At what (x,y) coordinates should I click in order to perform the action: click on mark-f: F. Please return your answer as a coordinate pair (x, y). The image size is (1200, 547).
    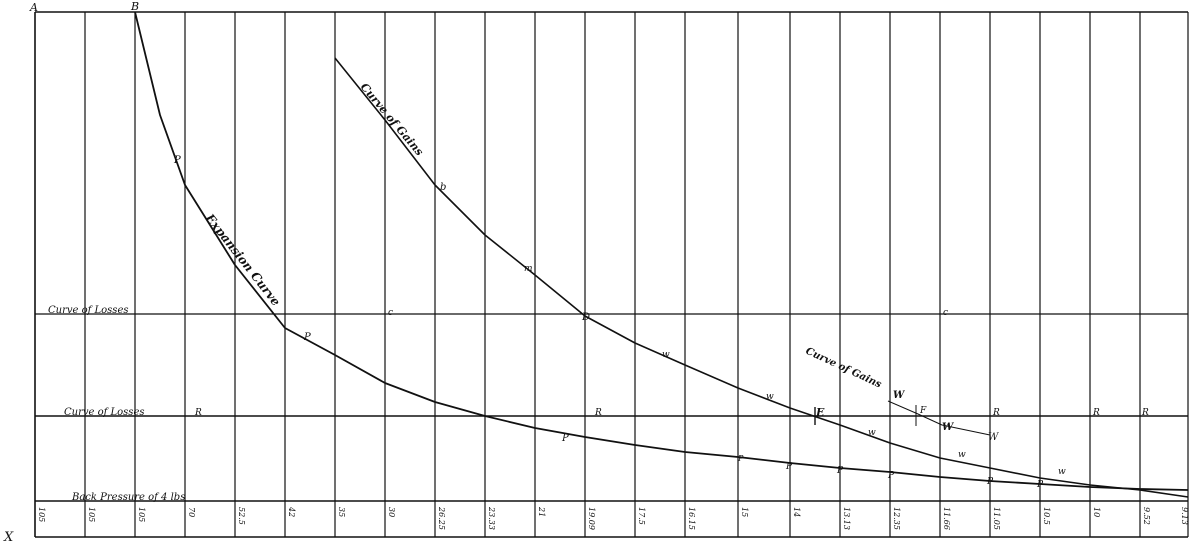
    Looking at the image, I should click on (923, 411).